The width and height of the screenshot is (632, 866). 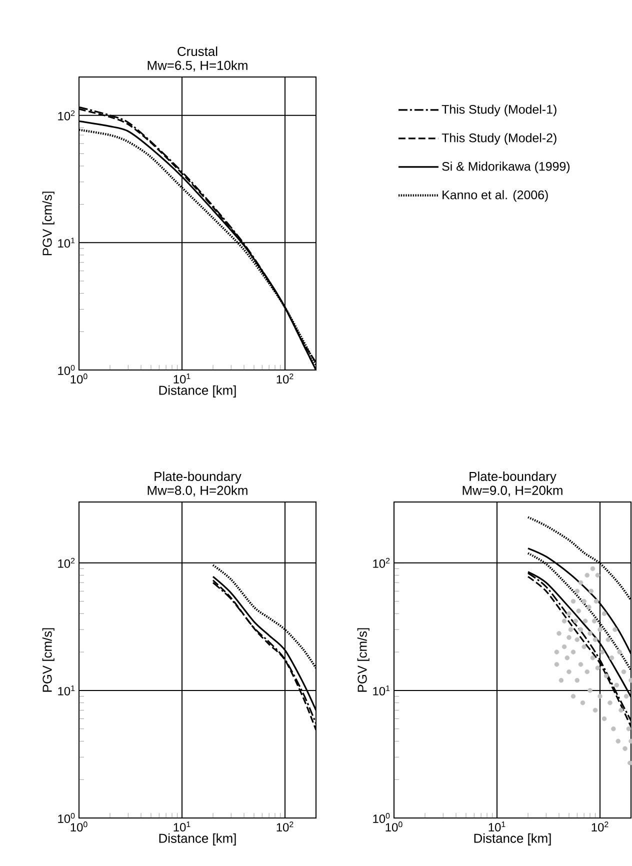 What do you see at coordinates (198, 491) in the screenshot?
I see `chart-subtitle: Mw=8.0, H=20km` at bounding box center [198, 491].